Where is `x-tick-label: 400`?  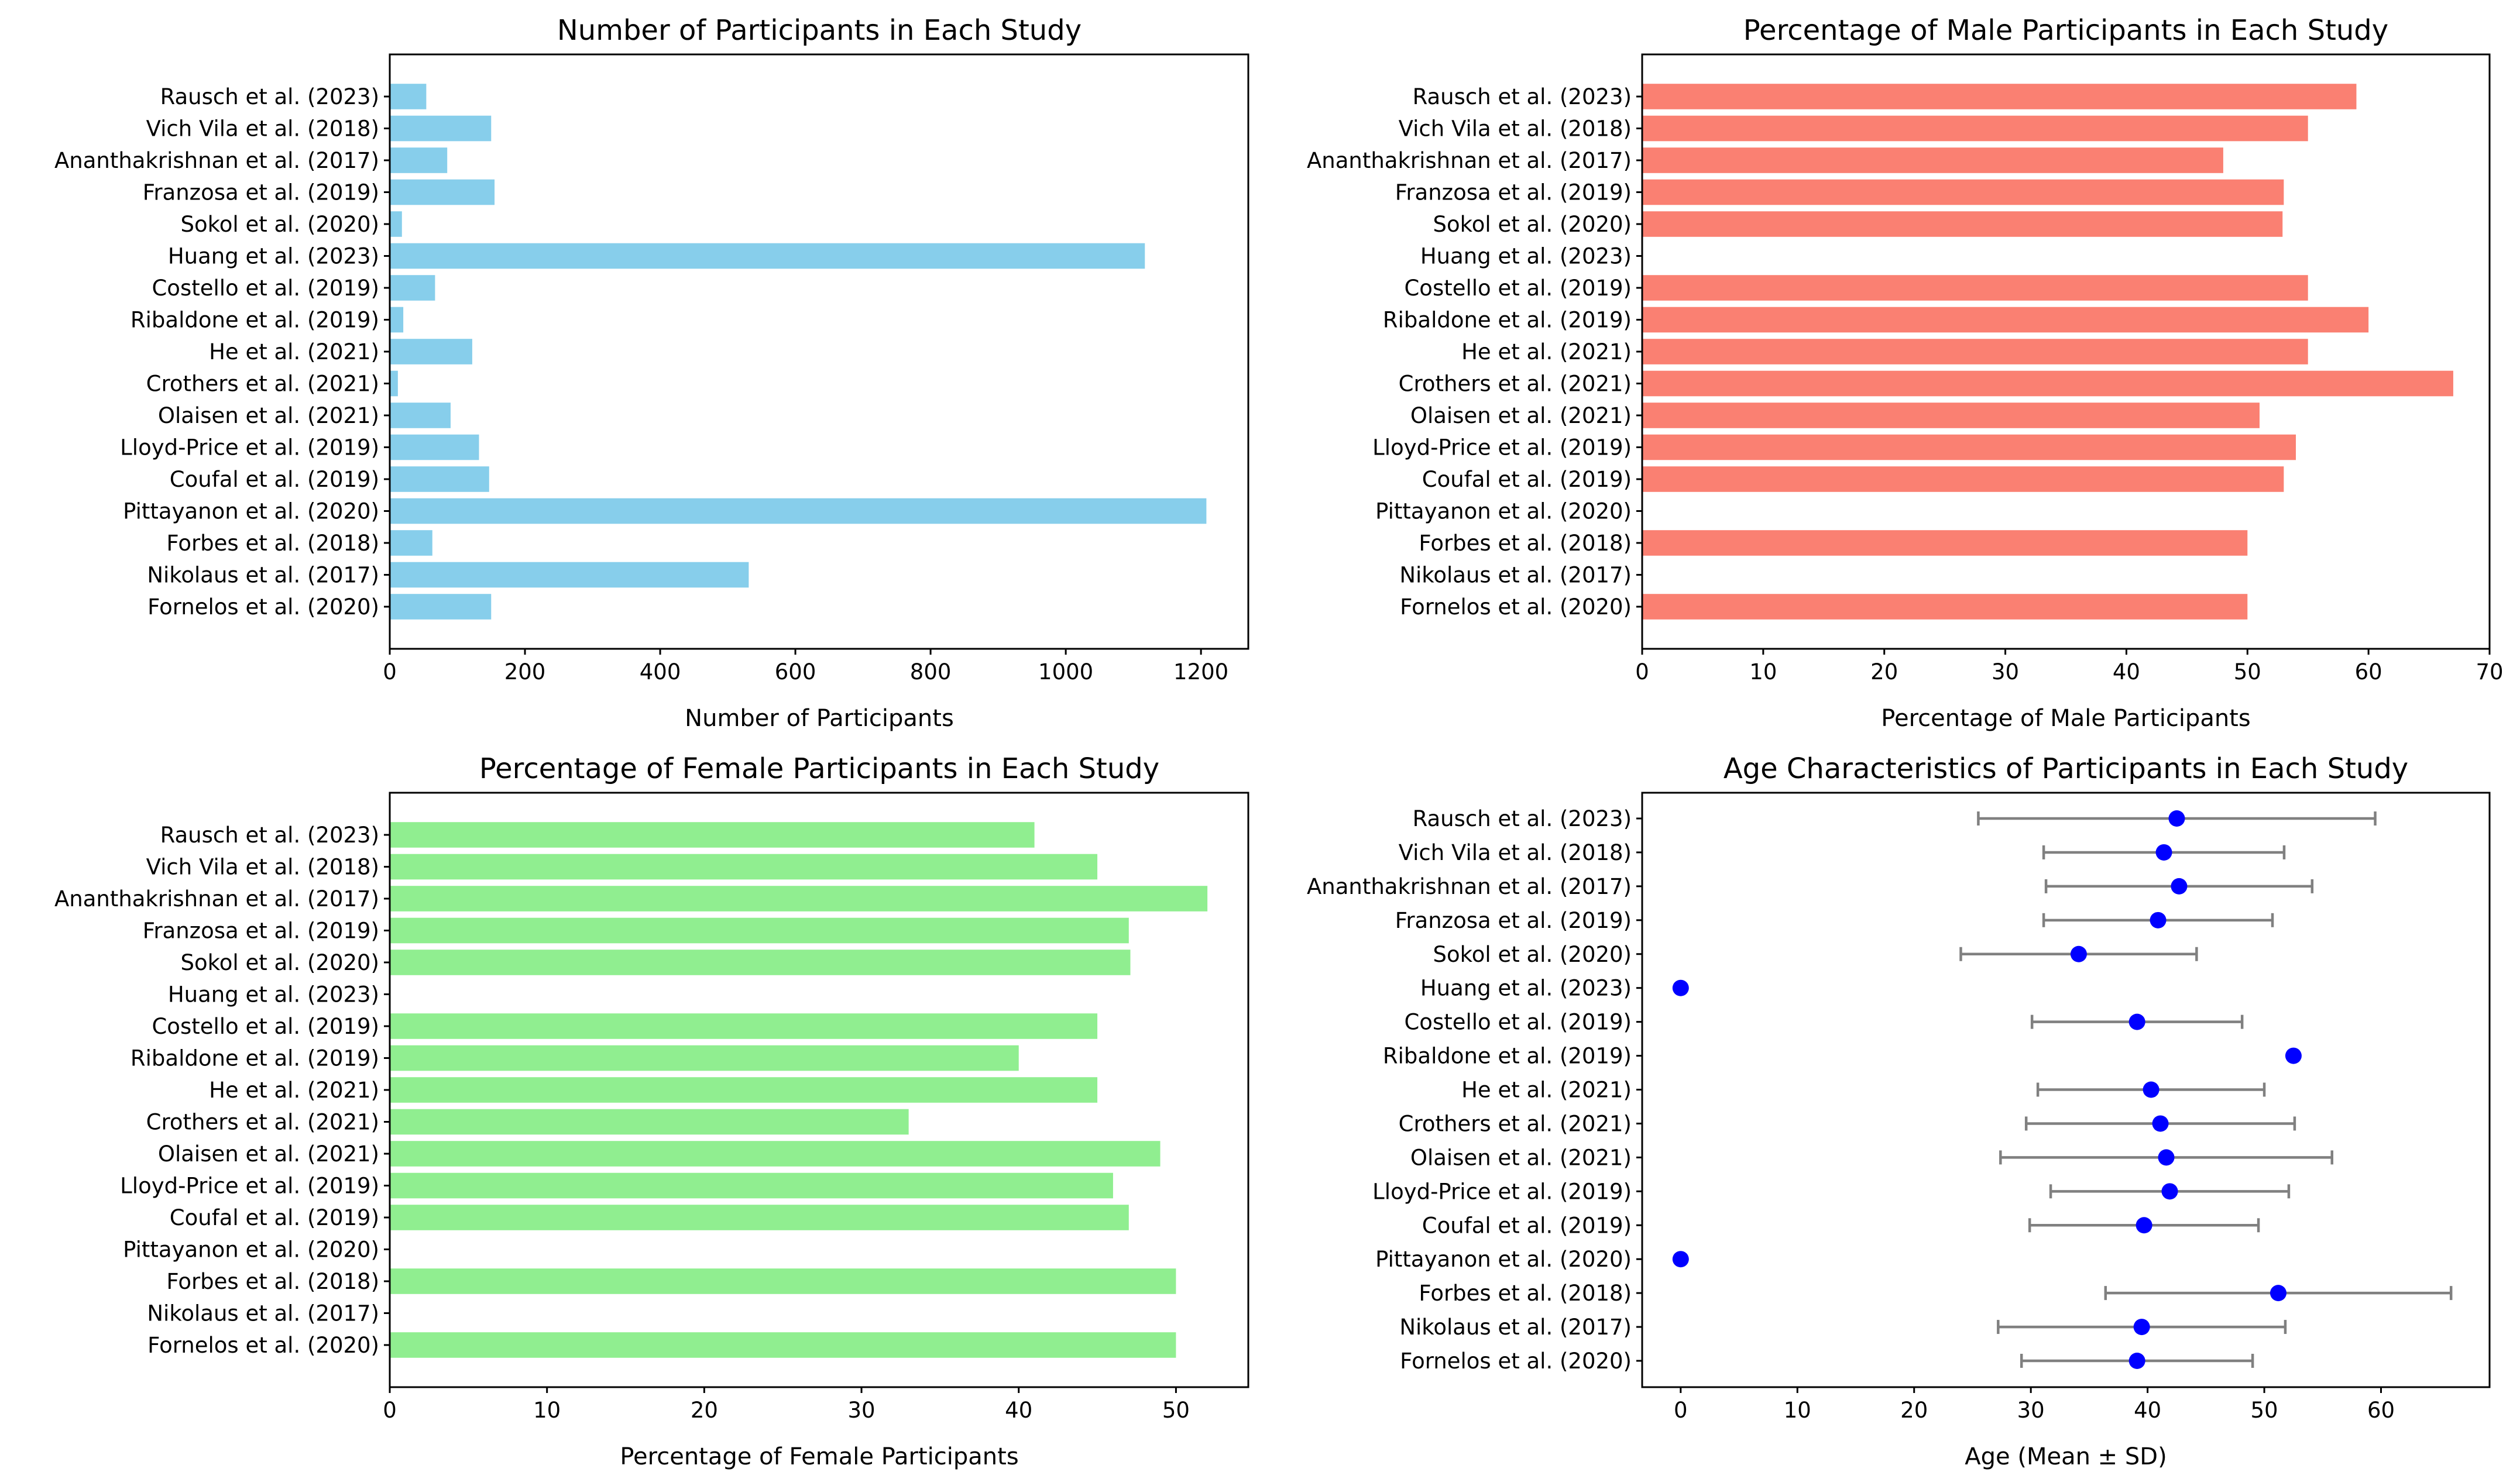
x-tick-label: 400 is located at coordinates (660, 672).